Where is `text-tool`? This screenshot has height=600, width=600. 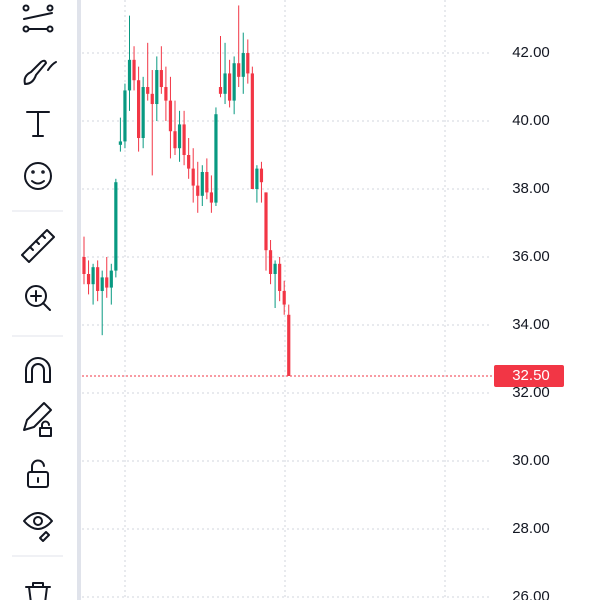 text-tool is located at coordinates (38, 124).